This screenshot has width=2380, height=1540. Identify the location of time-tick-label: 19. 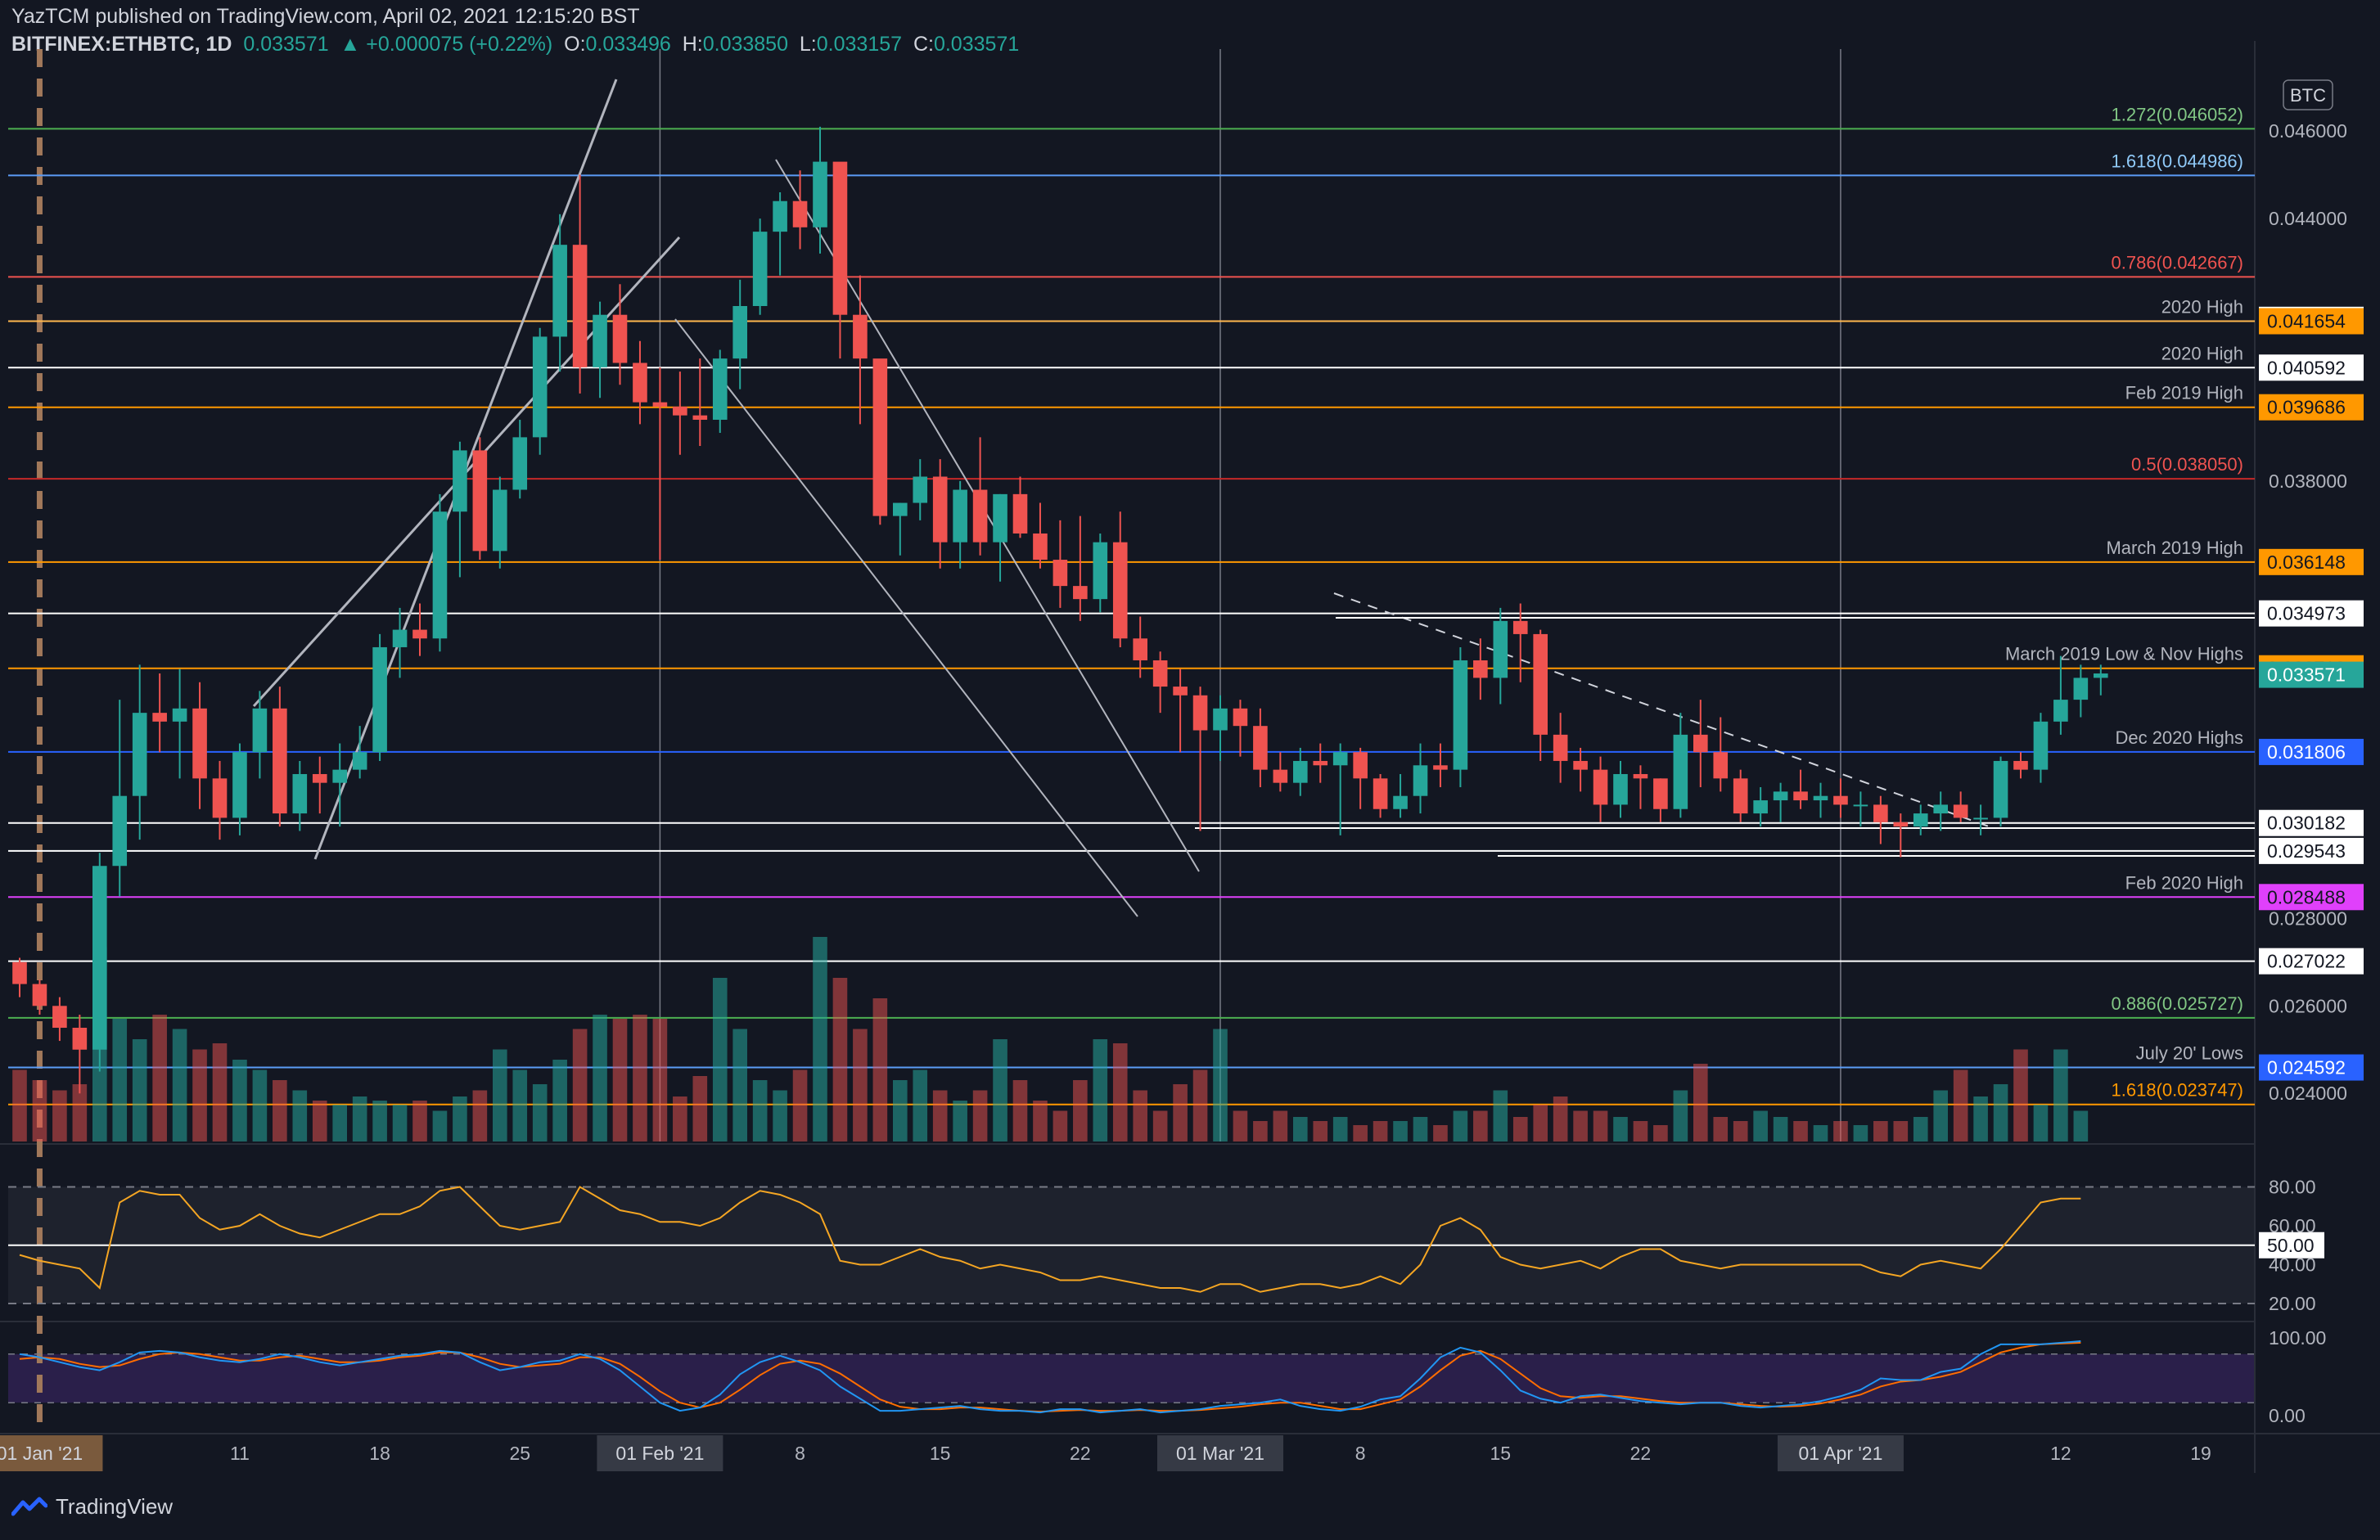
(2200, 1453).